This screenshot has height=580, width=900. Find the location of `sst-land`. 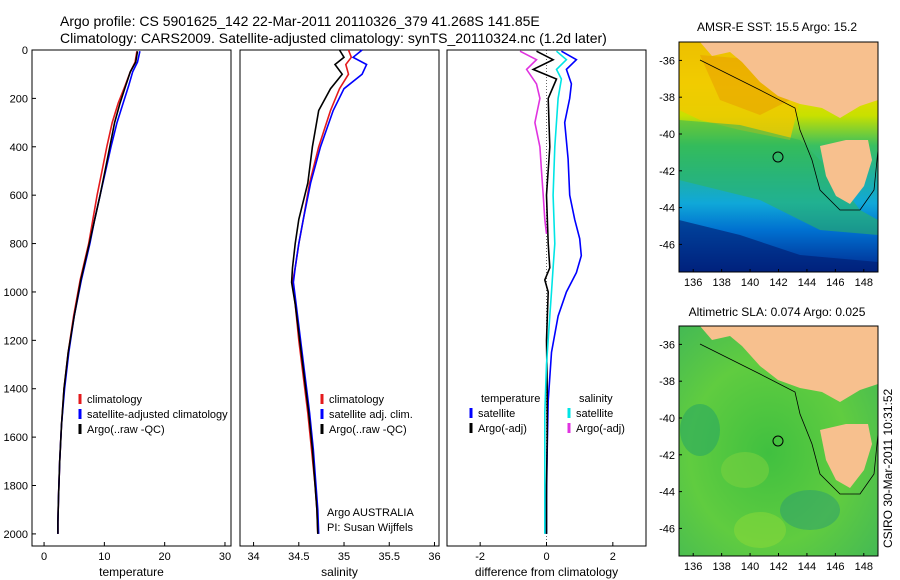

sst-land is located at coordinates (789, 80).